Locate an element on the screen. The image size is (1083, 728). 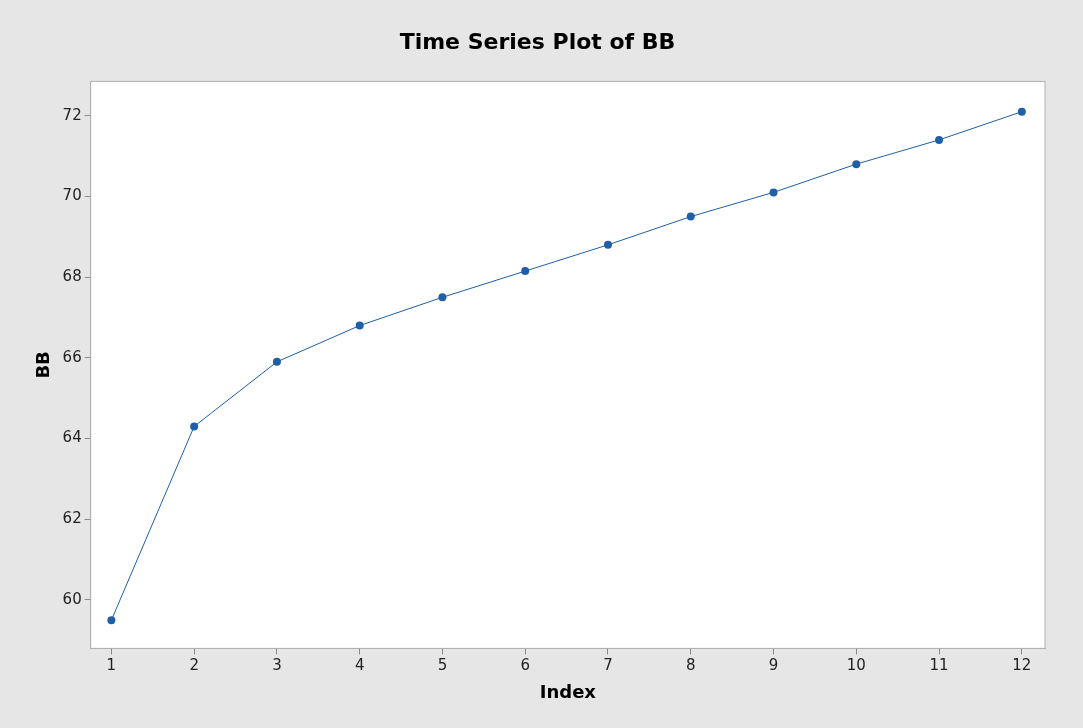
x-tick-label: 2 is located at coordinates (194, 665).